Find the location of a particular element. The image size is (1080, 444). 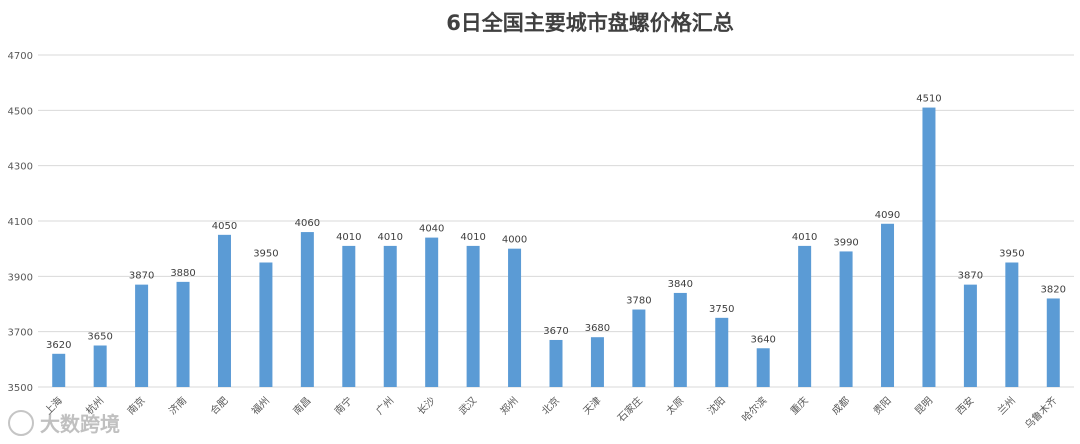

x-tick-label: 广州 is located at coordinates (385, 406).